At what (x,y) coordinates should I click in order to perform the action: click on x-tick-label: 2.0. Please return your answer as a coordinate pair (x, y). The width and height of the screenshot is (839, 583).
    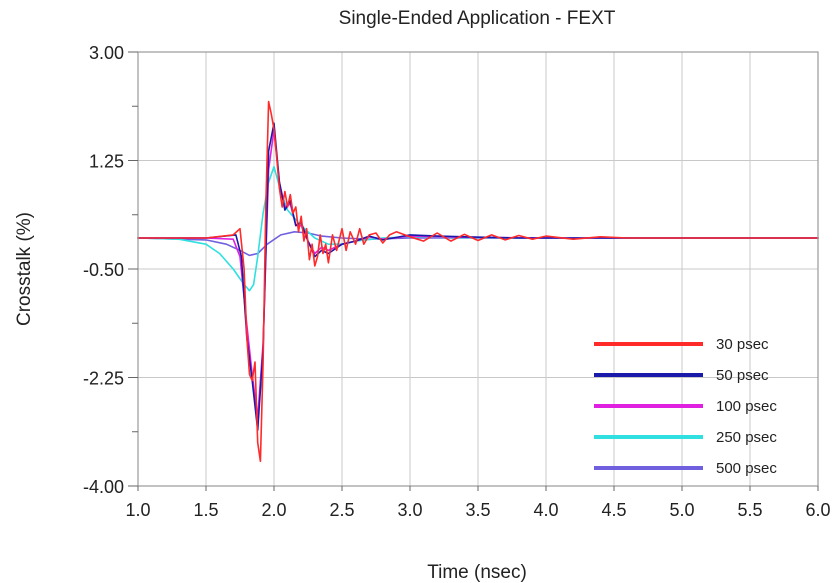
    Looking at the image, I should click on (273, 510).